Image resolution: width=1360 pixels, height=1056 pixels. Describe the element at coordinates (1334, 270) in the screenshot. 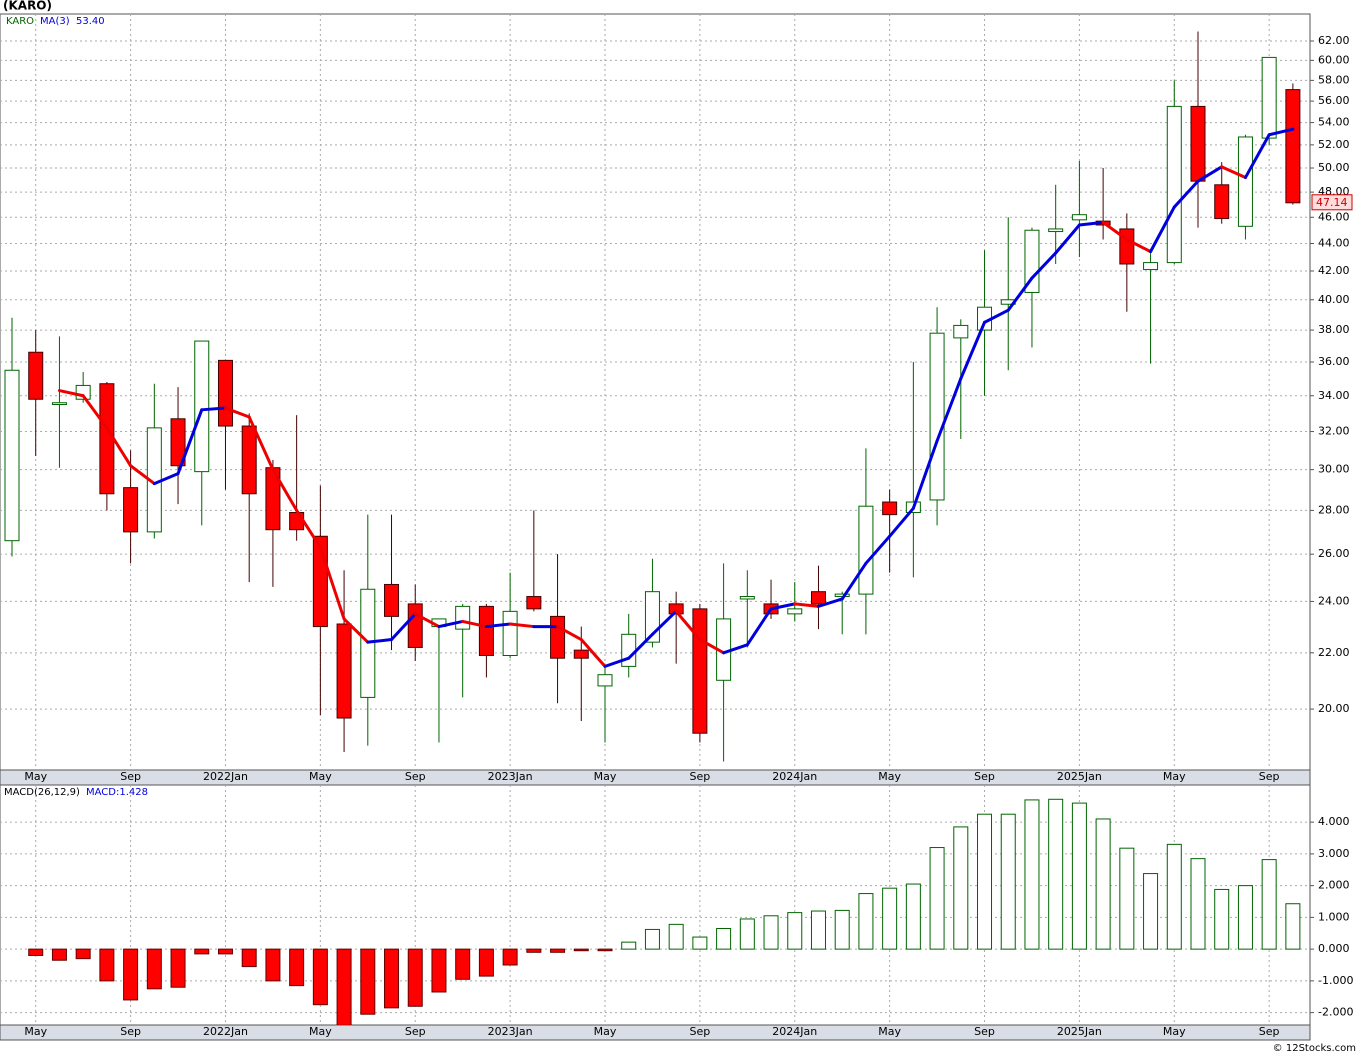

I see `y-tick-label: 42.00` at that location.